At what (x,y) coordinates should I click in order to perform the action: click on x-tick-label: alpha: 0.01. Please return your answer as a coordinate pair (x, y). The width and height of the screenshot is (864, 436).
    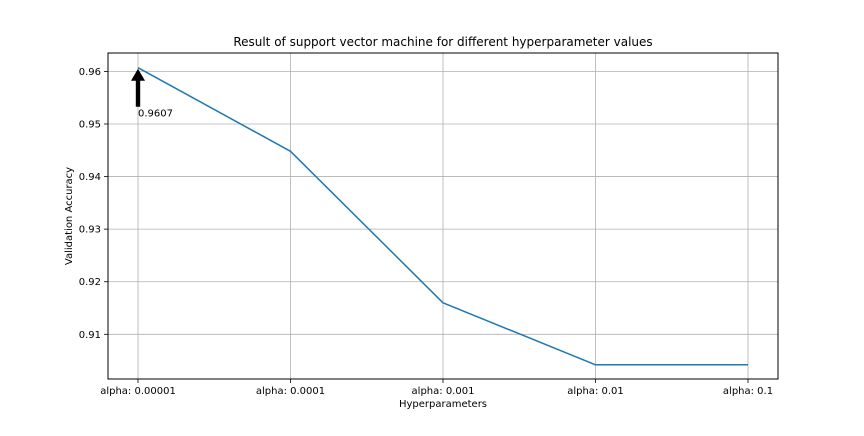
    Looking at the image, I should click on (595, 391).